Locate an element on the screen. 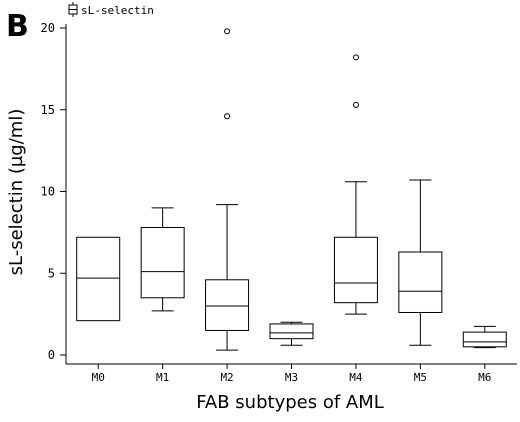  x-tick-label: M5 is located at coordinates (420, 377).